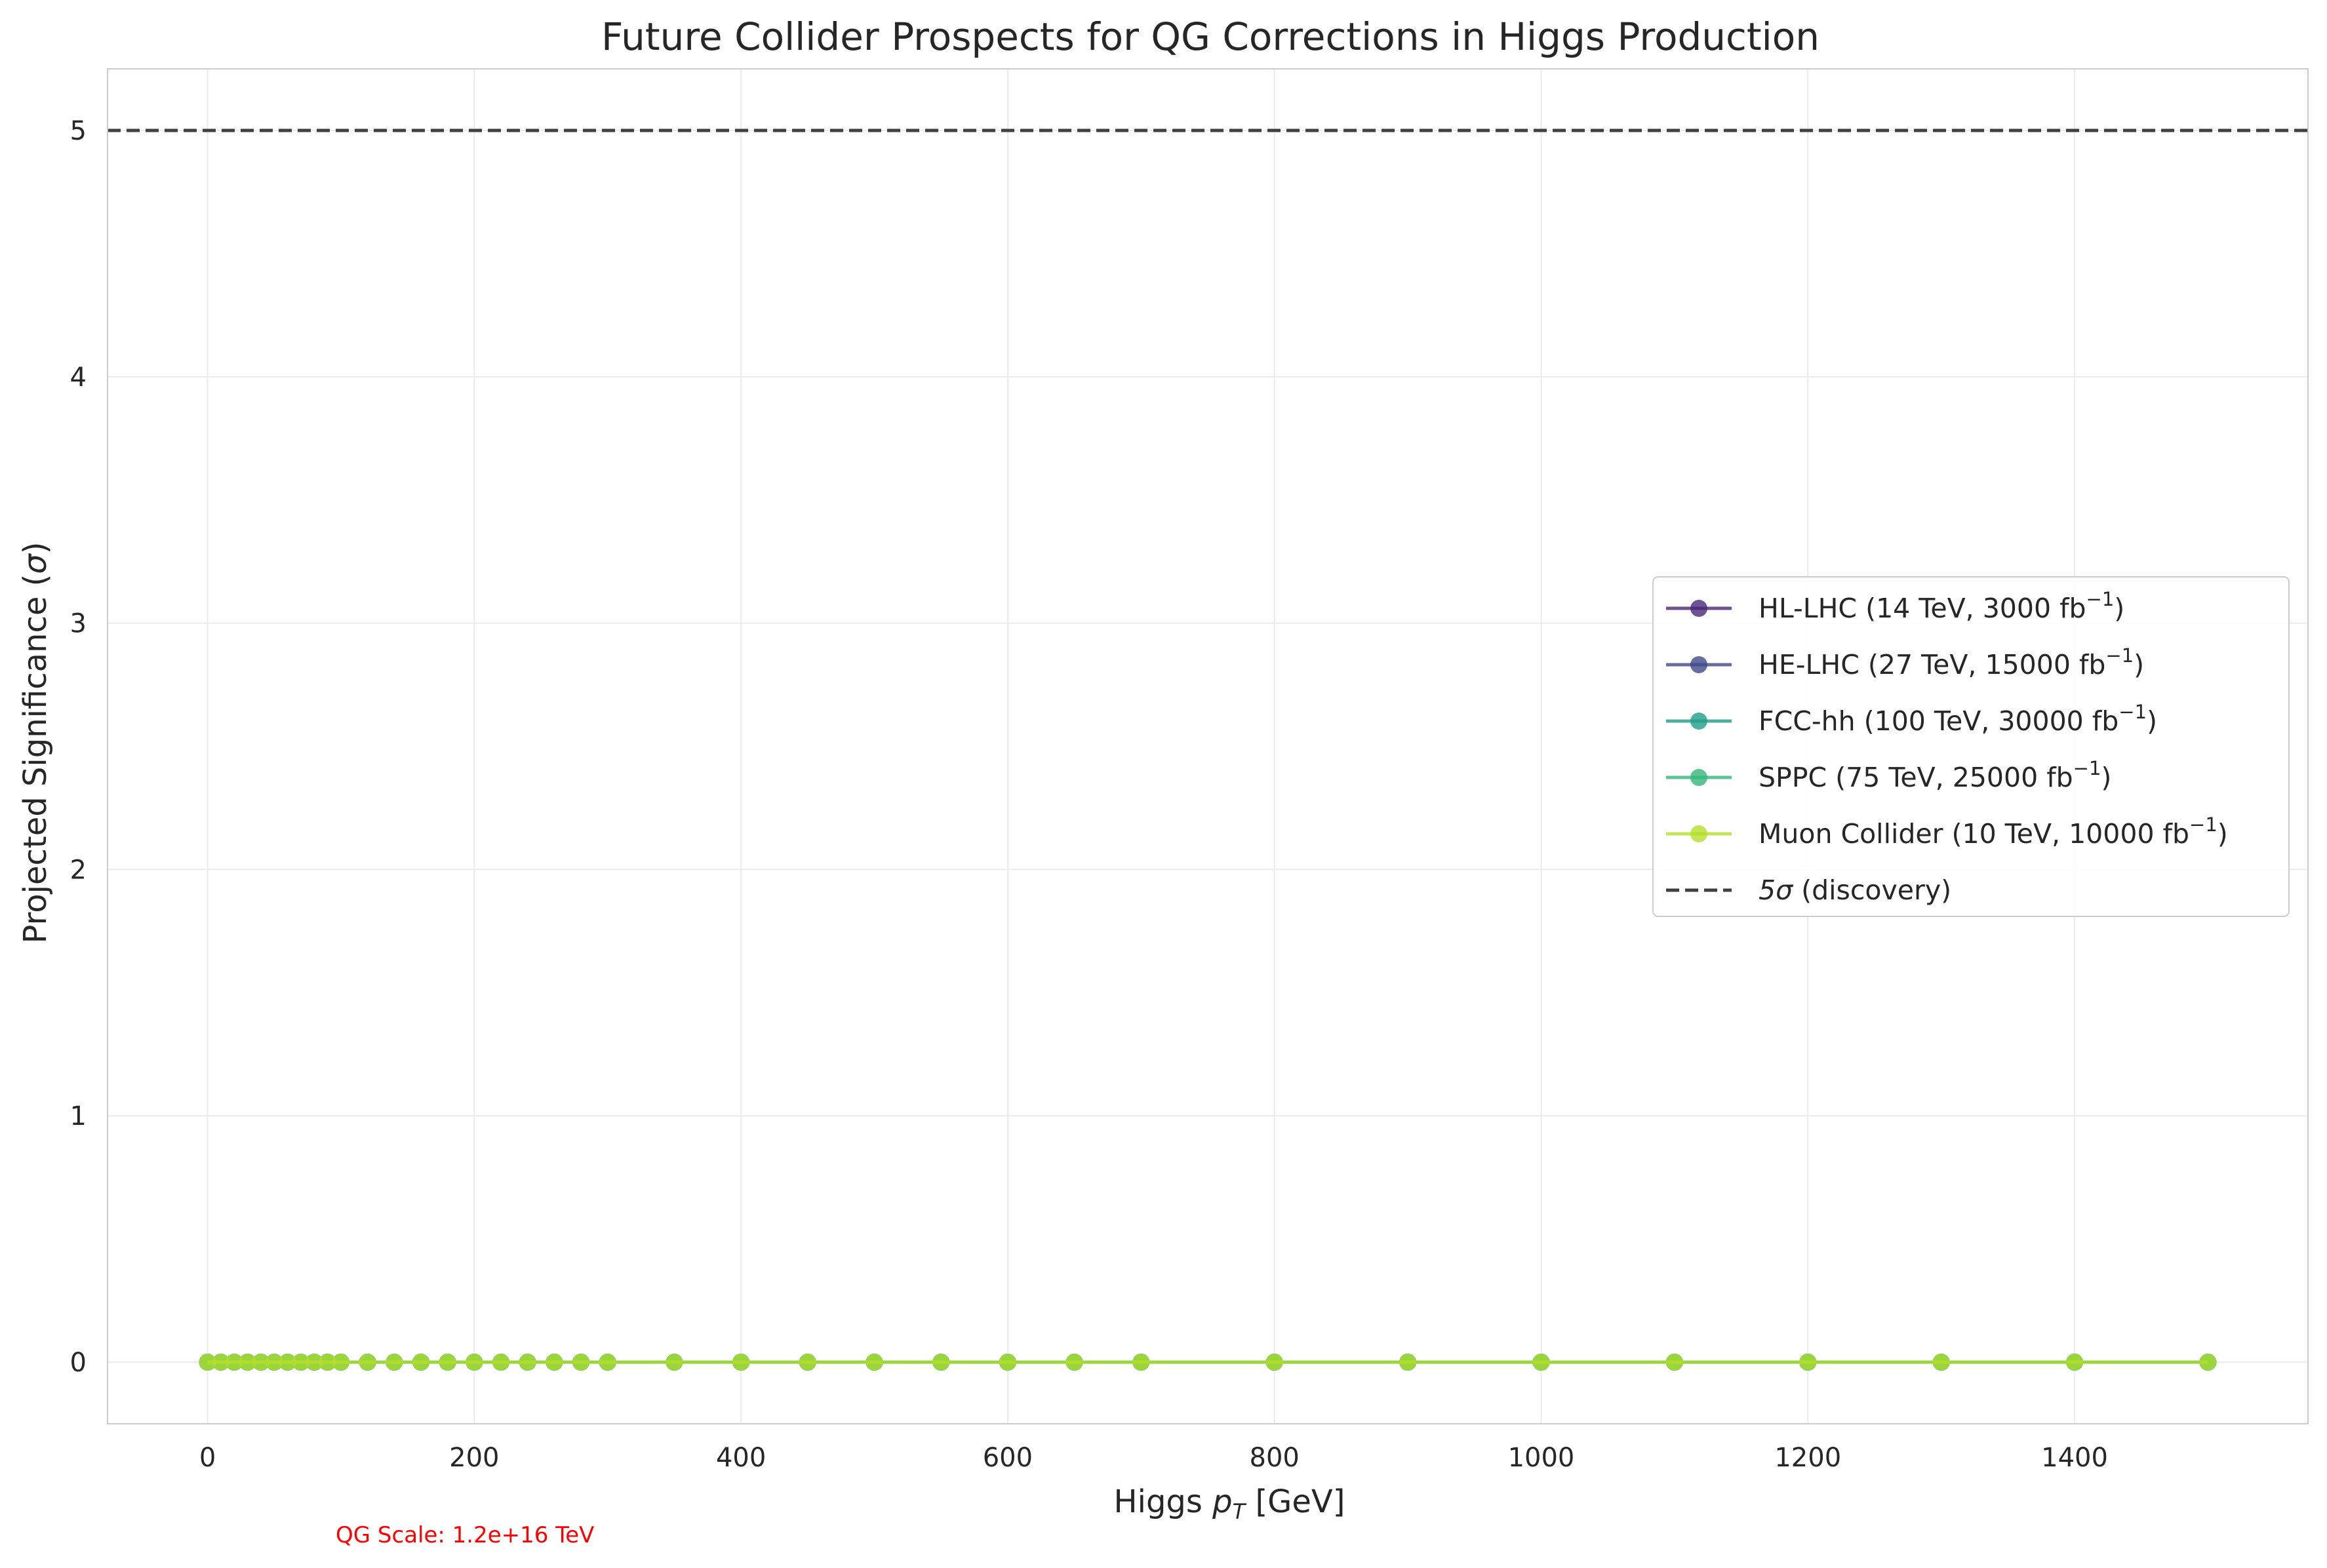 Image resolution: width=2327 pixels, height=1568 pixels. What do you see at coordinates (1993, 831) in the screenshot?
I see `legend-label: Muon Collider (10 TeV, 10000 fb−1)` at bounding box center [1993, 831].